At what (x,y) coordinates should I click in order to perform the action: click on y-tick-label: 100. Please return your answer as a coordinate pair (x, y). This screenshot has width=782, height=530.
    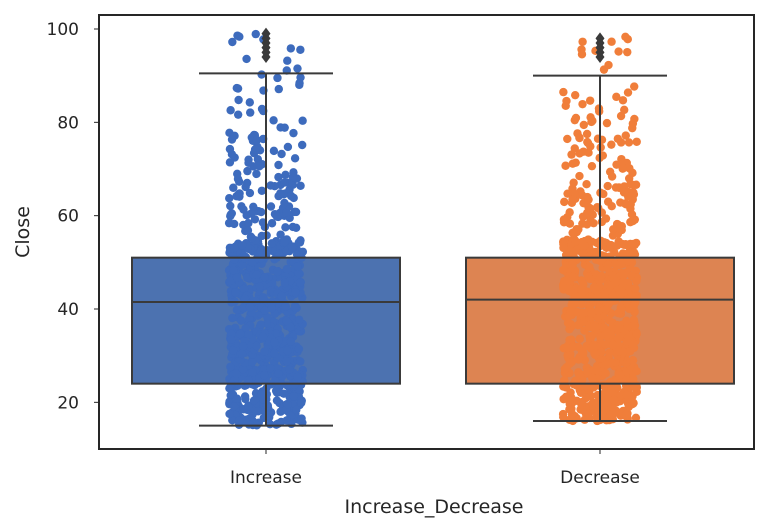
    Looking at the image, I should click on (63, 30).